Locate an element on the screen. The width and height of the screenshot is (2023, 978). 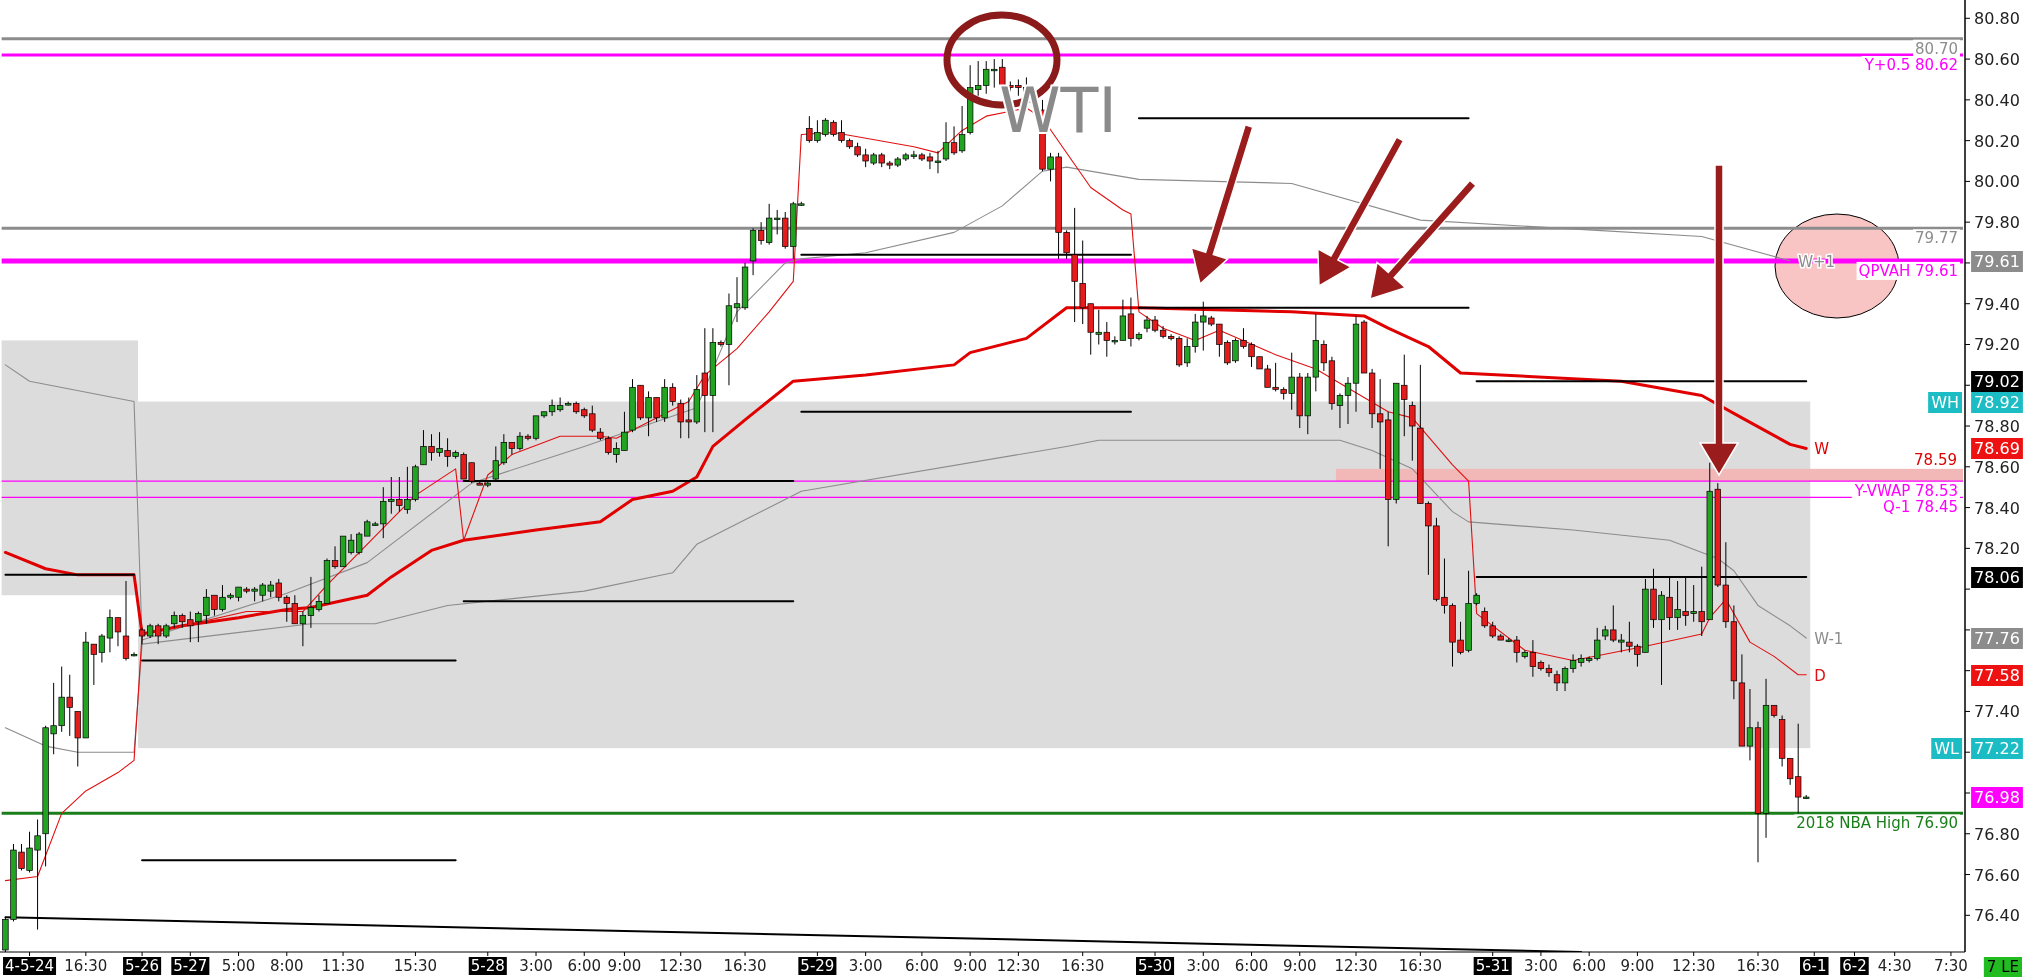
series-label: W-1 is located at coordinates (1829, 639).